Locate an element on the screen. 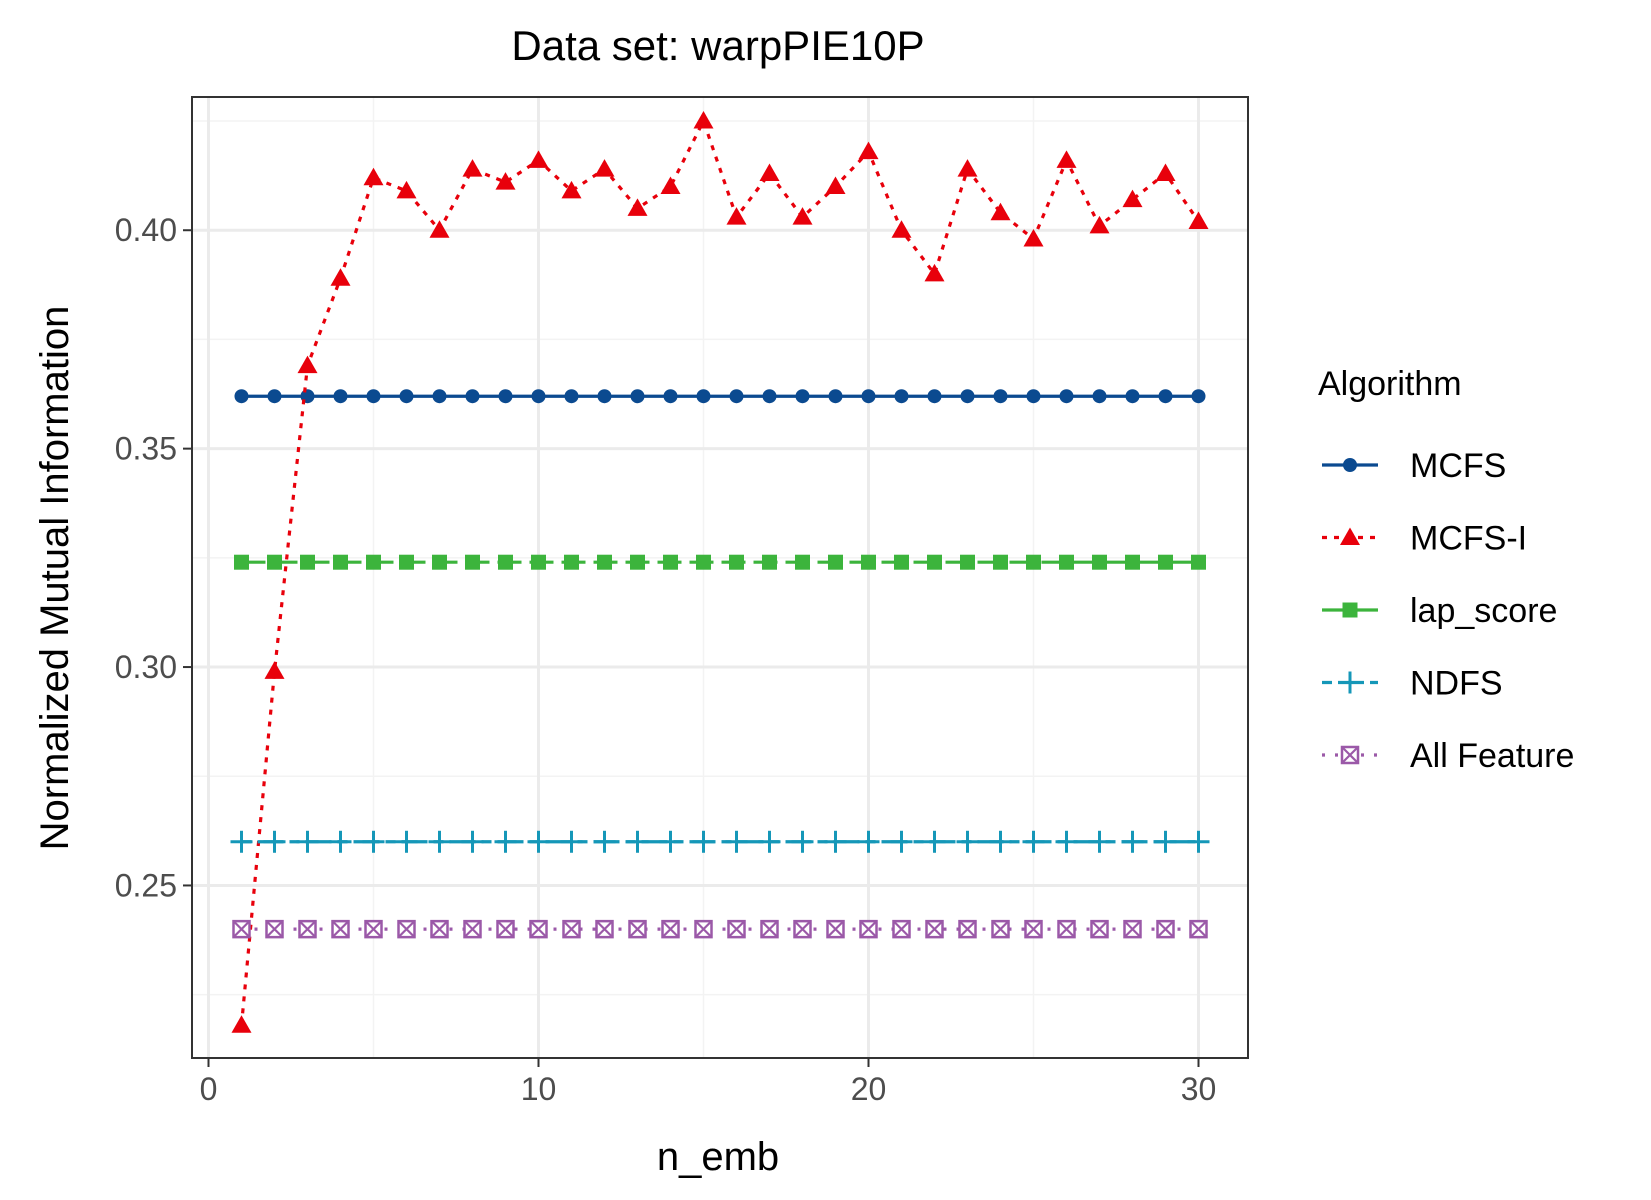  legend-label: All Feature is located at coordinates (1492, 756).